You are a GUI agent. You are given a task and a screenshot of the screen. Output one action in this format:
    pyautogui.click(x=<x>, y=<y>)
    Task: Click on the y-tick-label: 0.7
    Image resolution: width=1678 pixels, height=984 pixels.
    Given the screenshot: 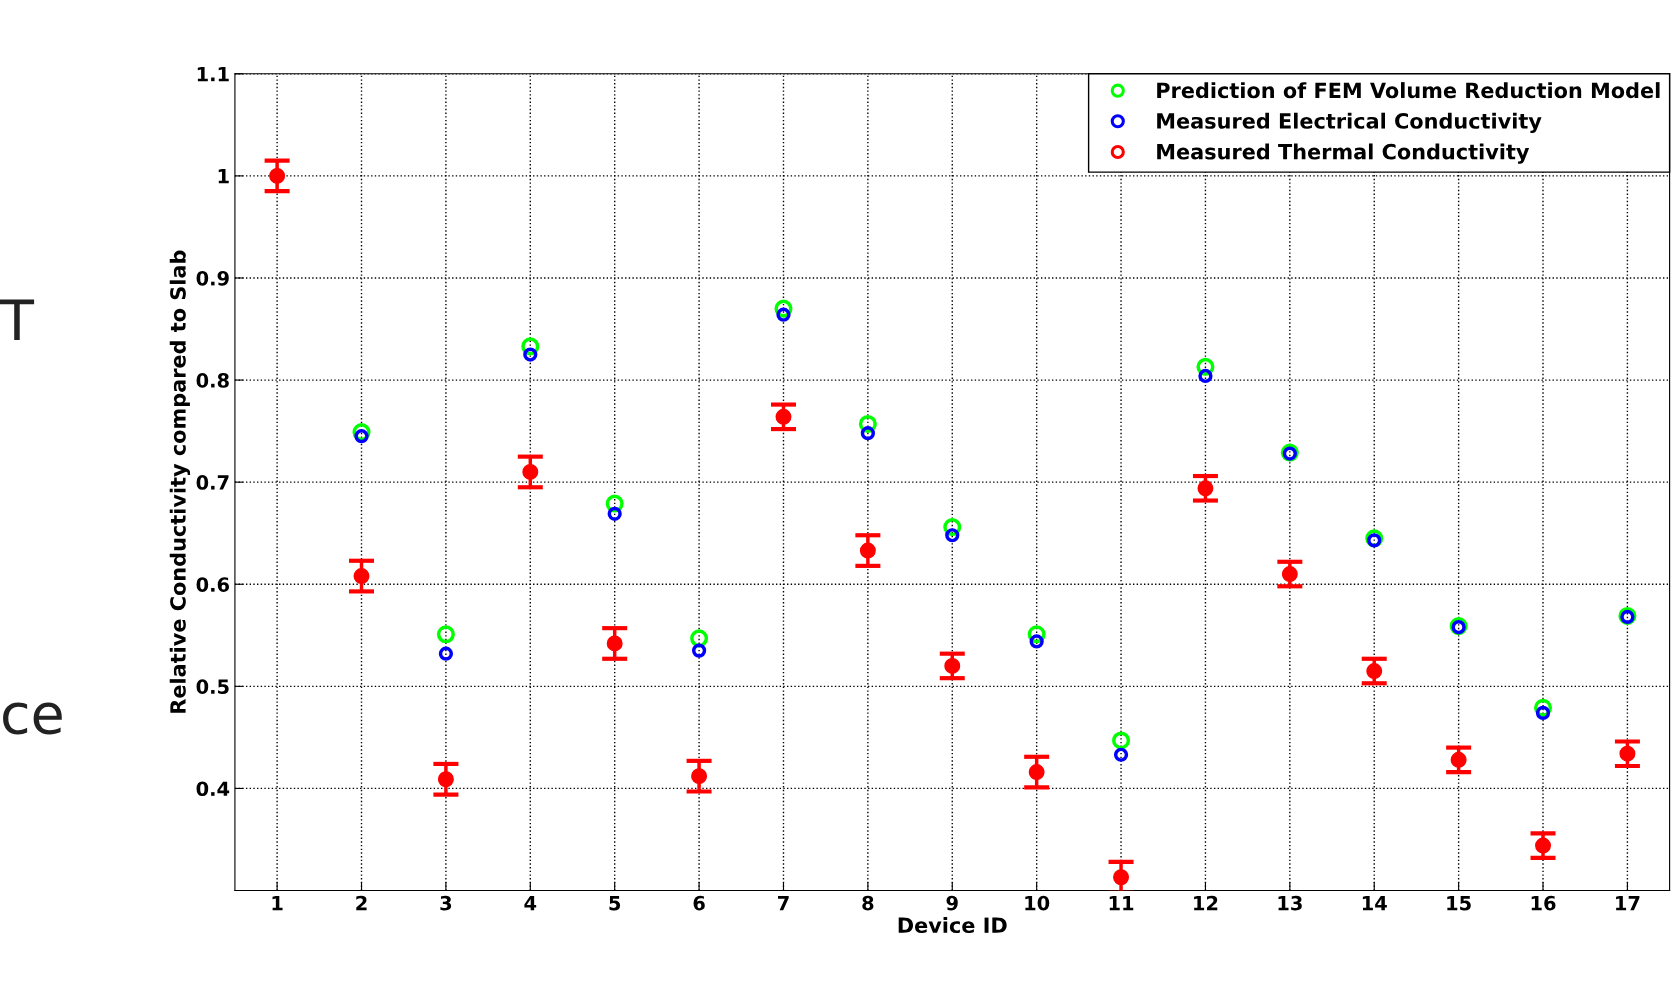 What is the action you would take?
    pyautogui.click(x=212, y=482)
    